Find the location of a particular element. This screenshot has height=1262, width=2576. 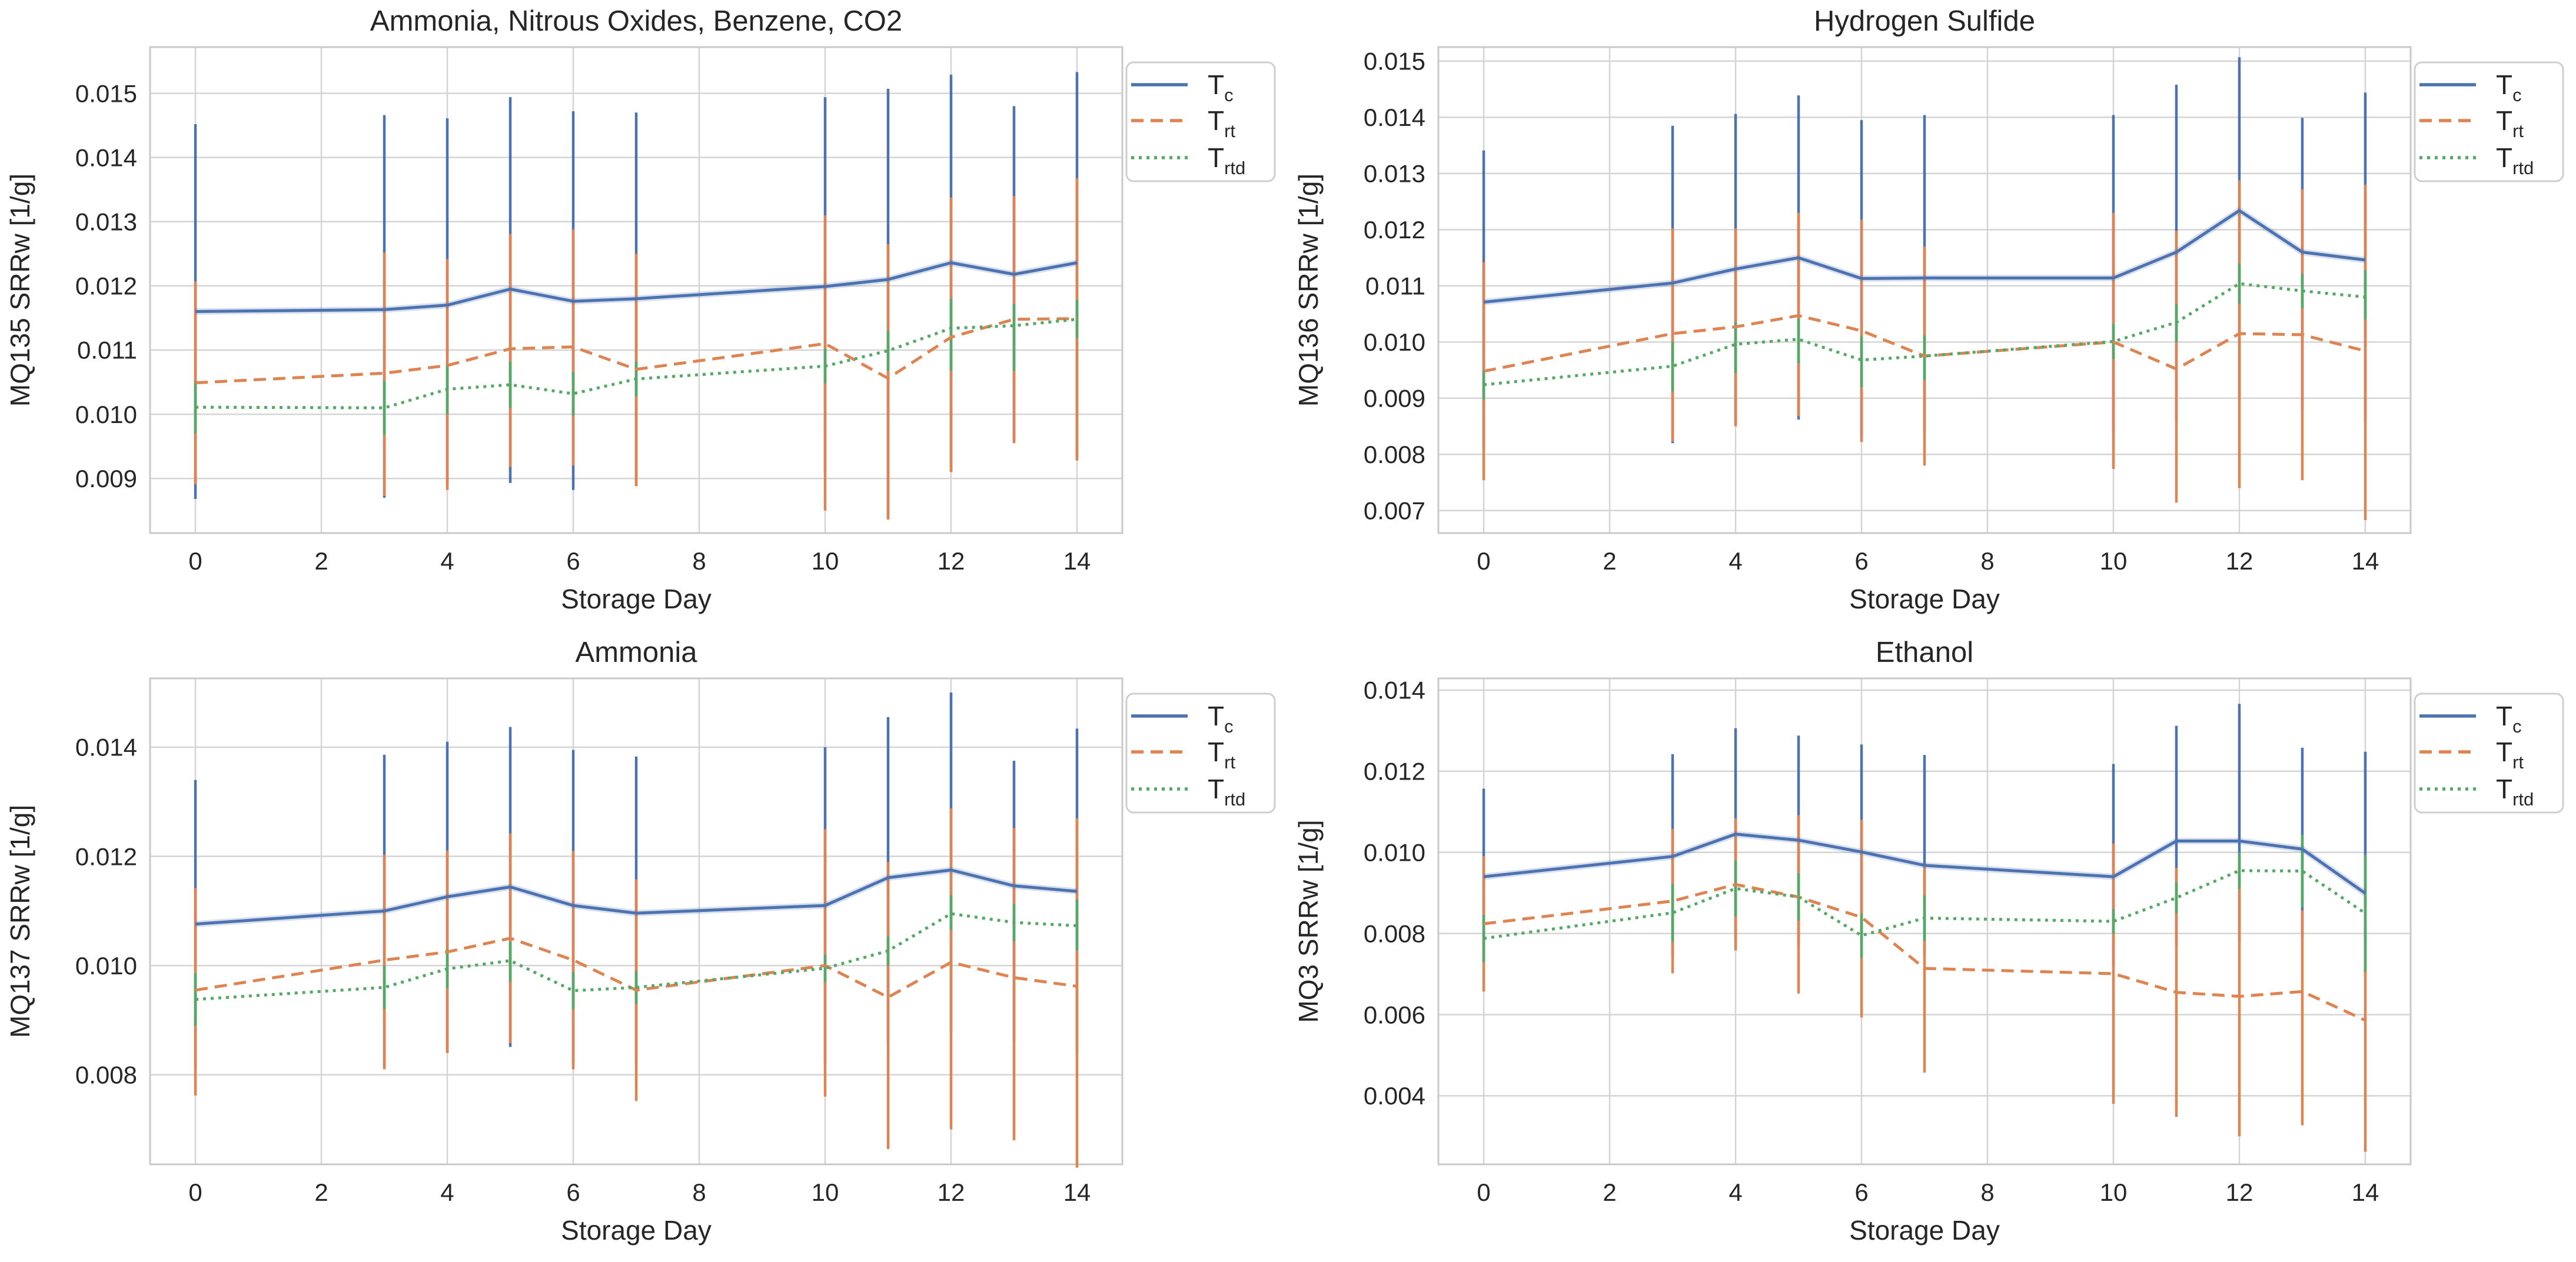

x-axis-label: Storage Day is located at coordinates (636, 599).